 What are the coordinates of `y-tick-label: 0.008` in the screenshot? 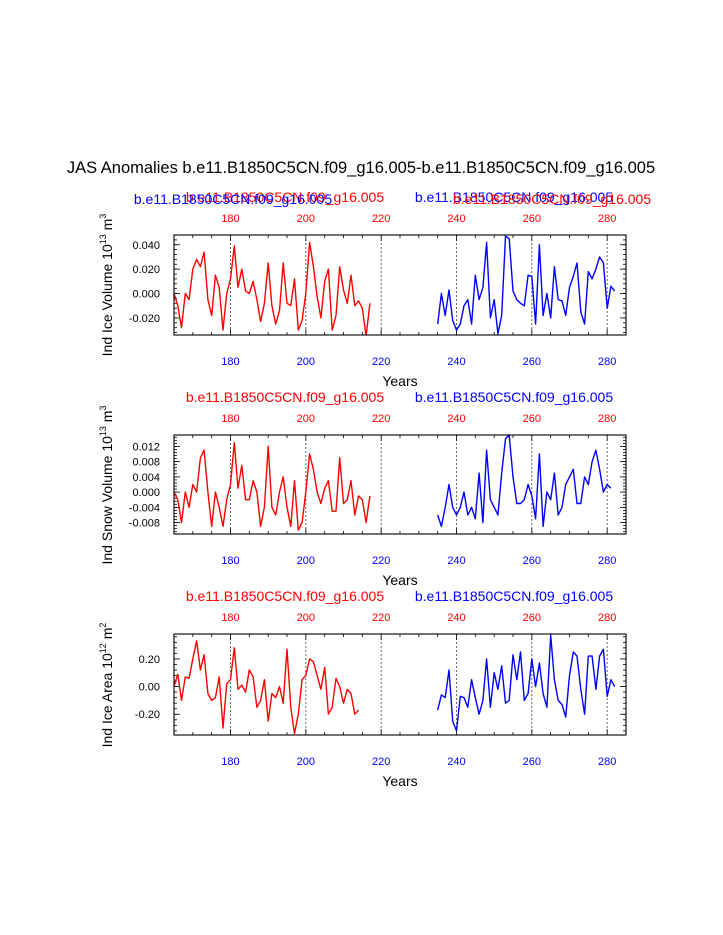 It's located at (146, 463).